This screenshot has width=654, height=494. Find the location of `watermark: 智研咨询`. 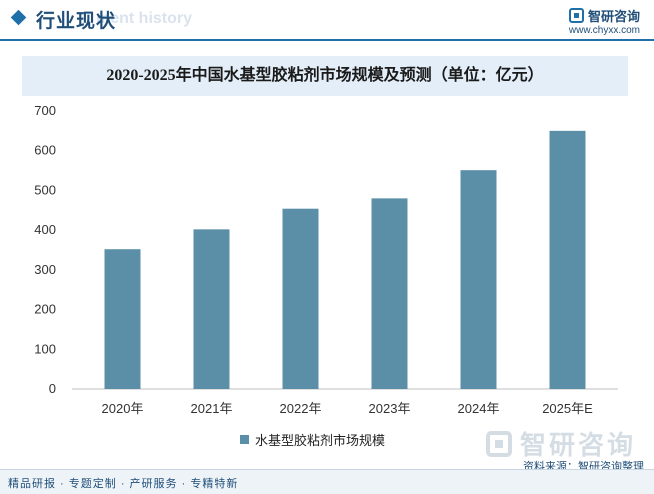

watermark: 智研咨询 is located at coordinates (560, 443).